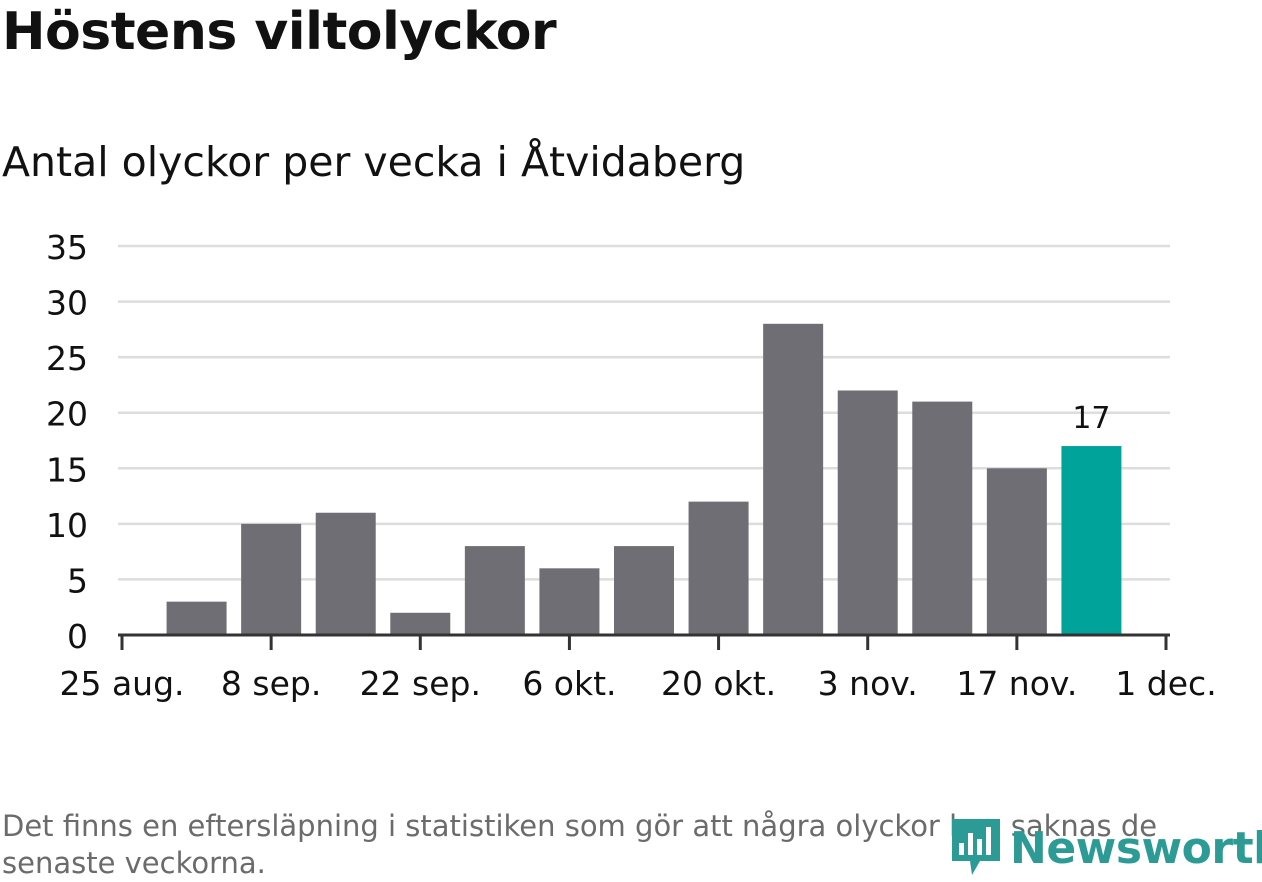 The image size is (1262, 882). I want to click on x-tick-label-3: 6 okt., so click(569, 683).